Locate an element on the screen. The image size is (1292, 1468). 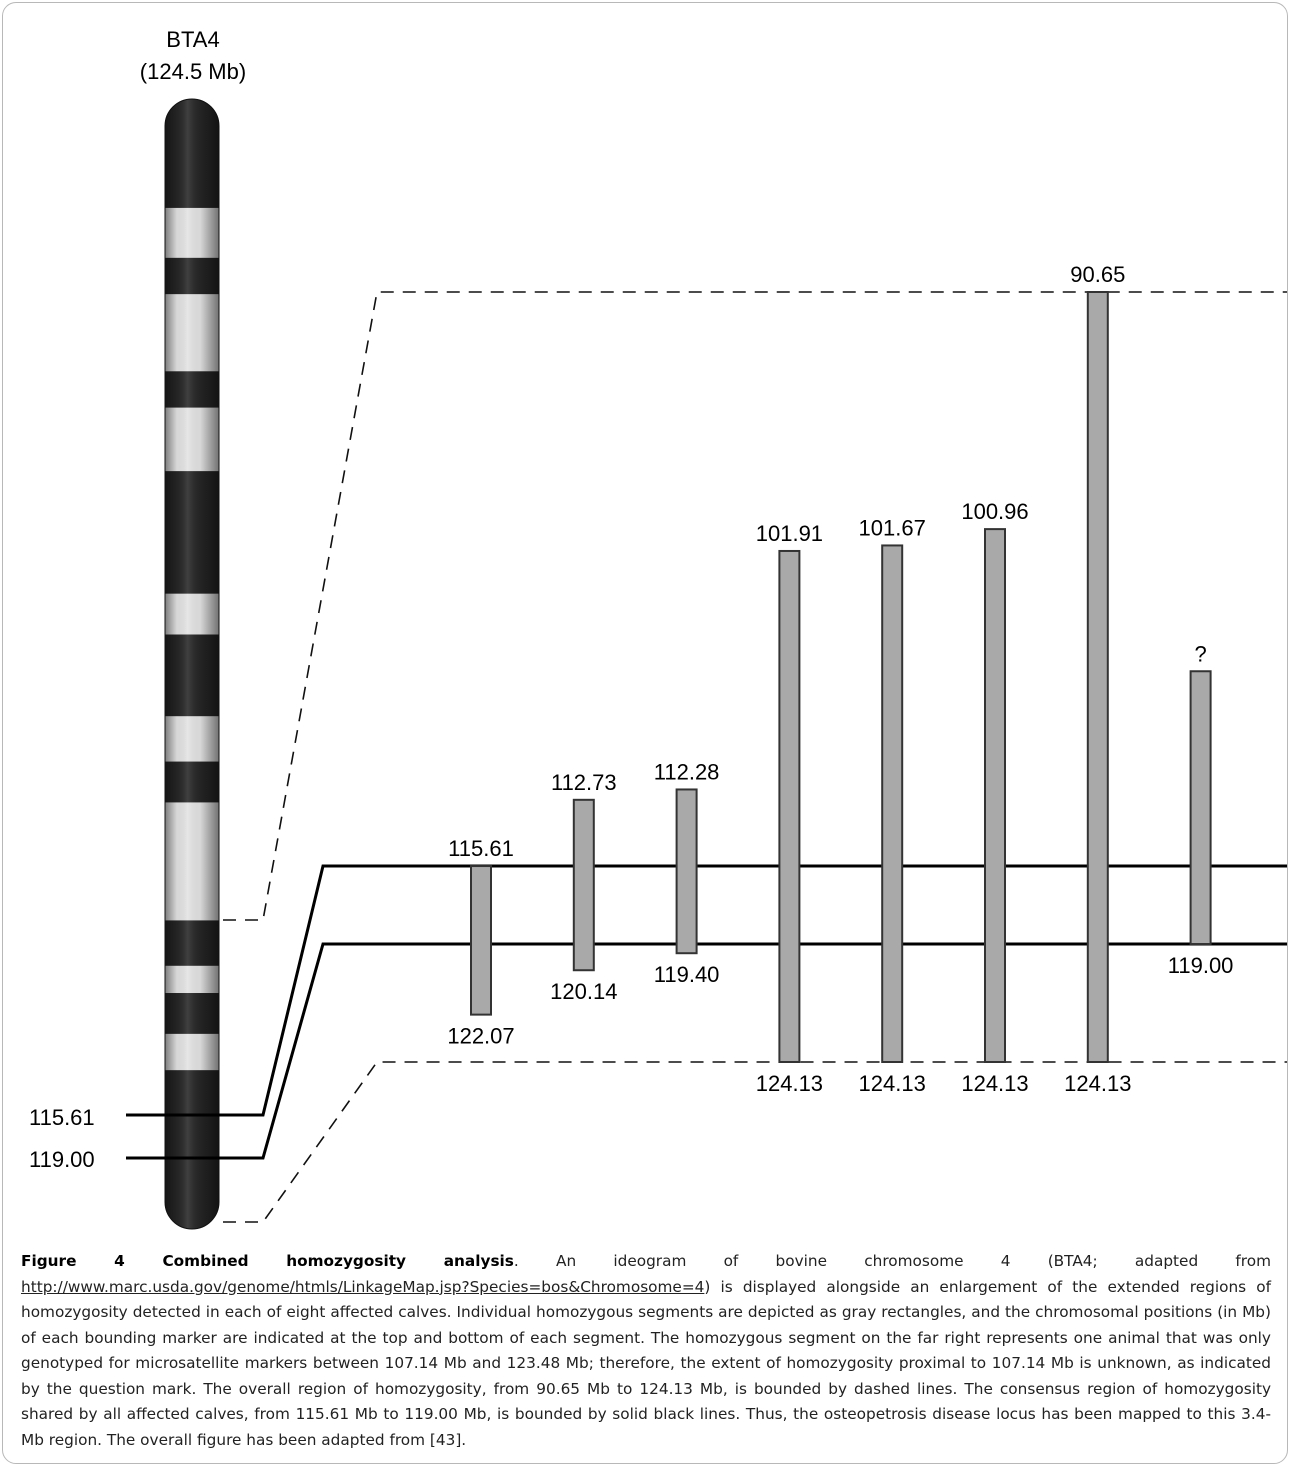
segment-top-label-2: 112.73 is located at coordinates (584, 782).